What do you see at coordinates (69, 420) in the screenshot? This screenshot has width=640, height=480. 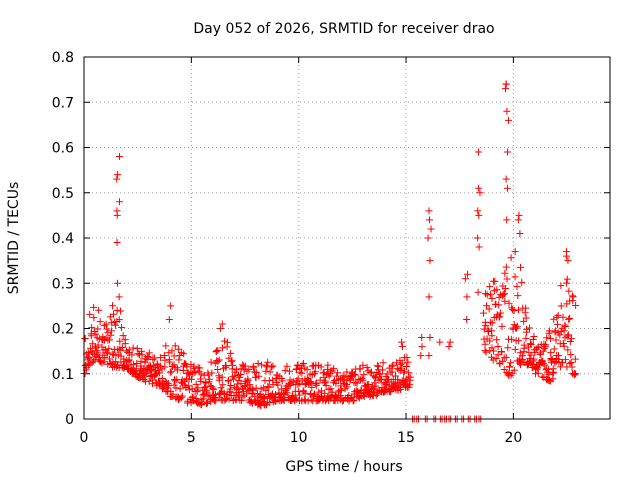 I see `y-tick-label: 0` at bounding box center [69, 420].